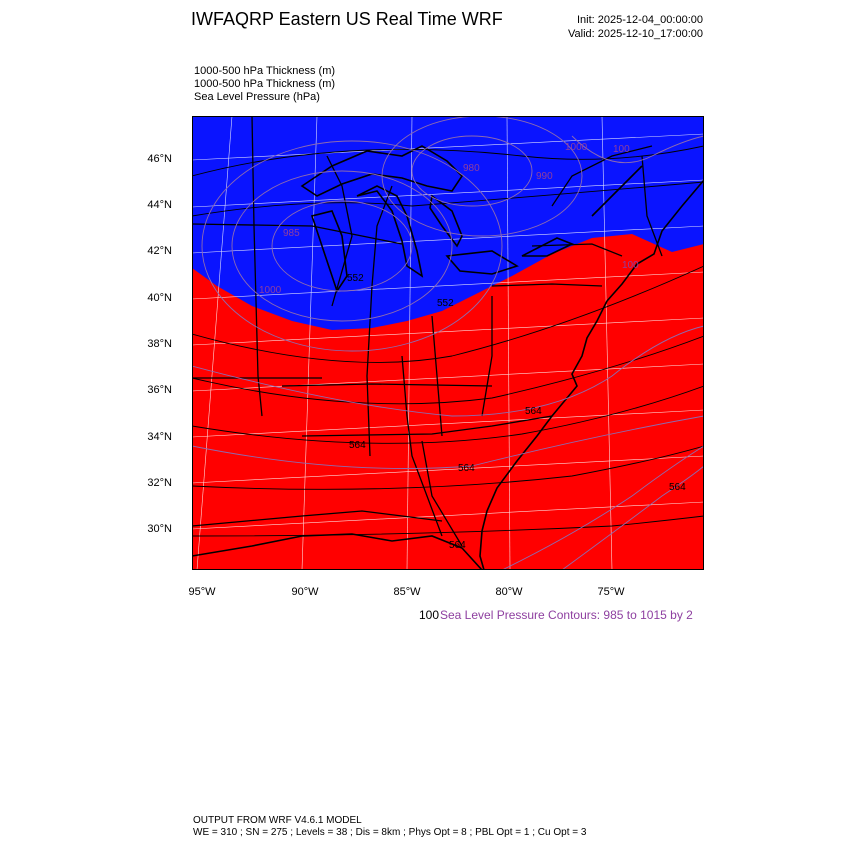 The height and width of the screenshot is (850, 850). Describe the element at coordinates (159, 529) in the screenshot. I see `lat-label: 30°N` at that location.